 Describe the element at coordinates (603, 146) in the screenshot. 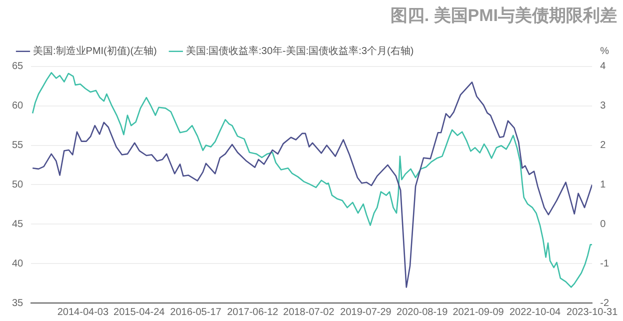

I see `y2-tick-label: 2` at that location.